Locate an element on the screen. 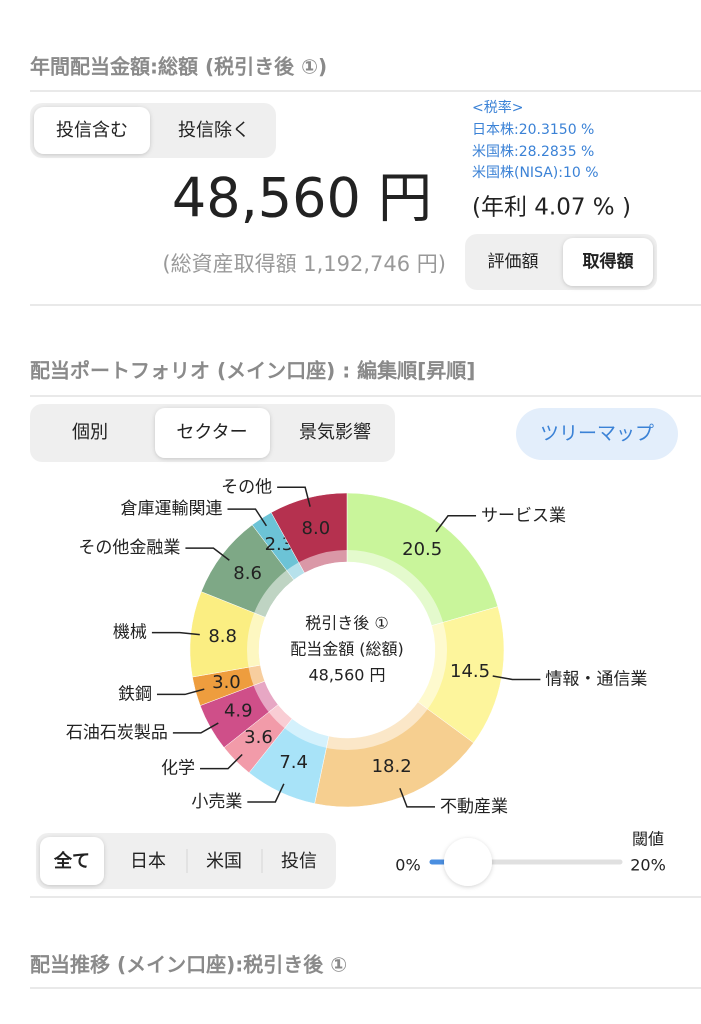 The width and height of the screenshot is (701, 1024). tab: 取得額 is located at coordinates (608, 261).